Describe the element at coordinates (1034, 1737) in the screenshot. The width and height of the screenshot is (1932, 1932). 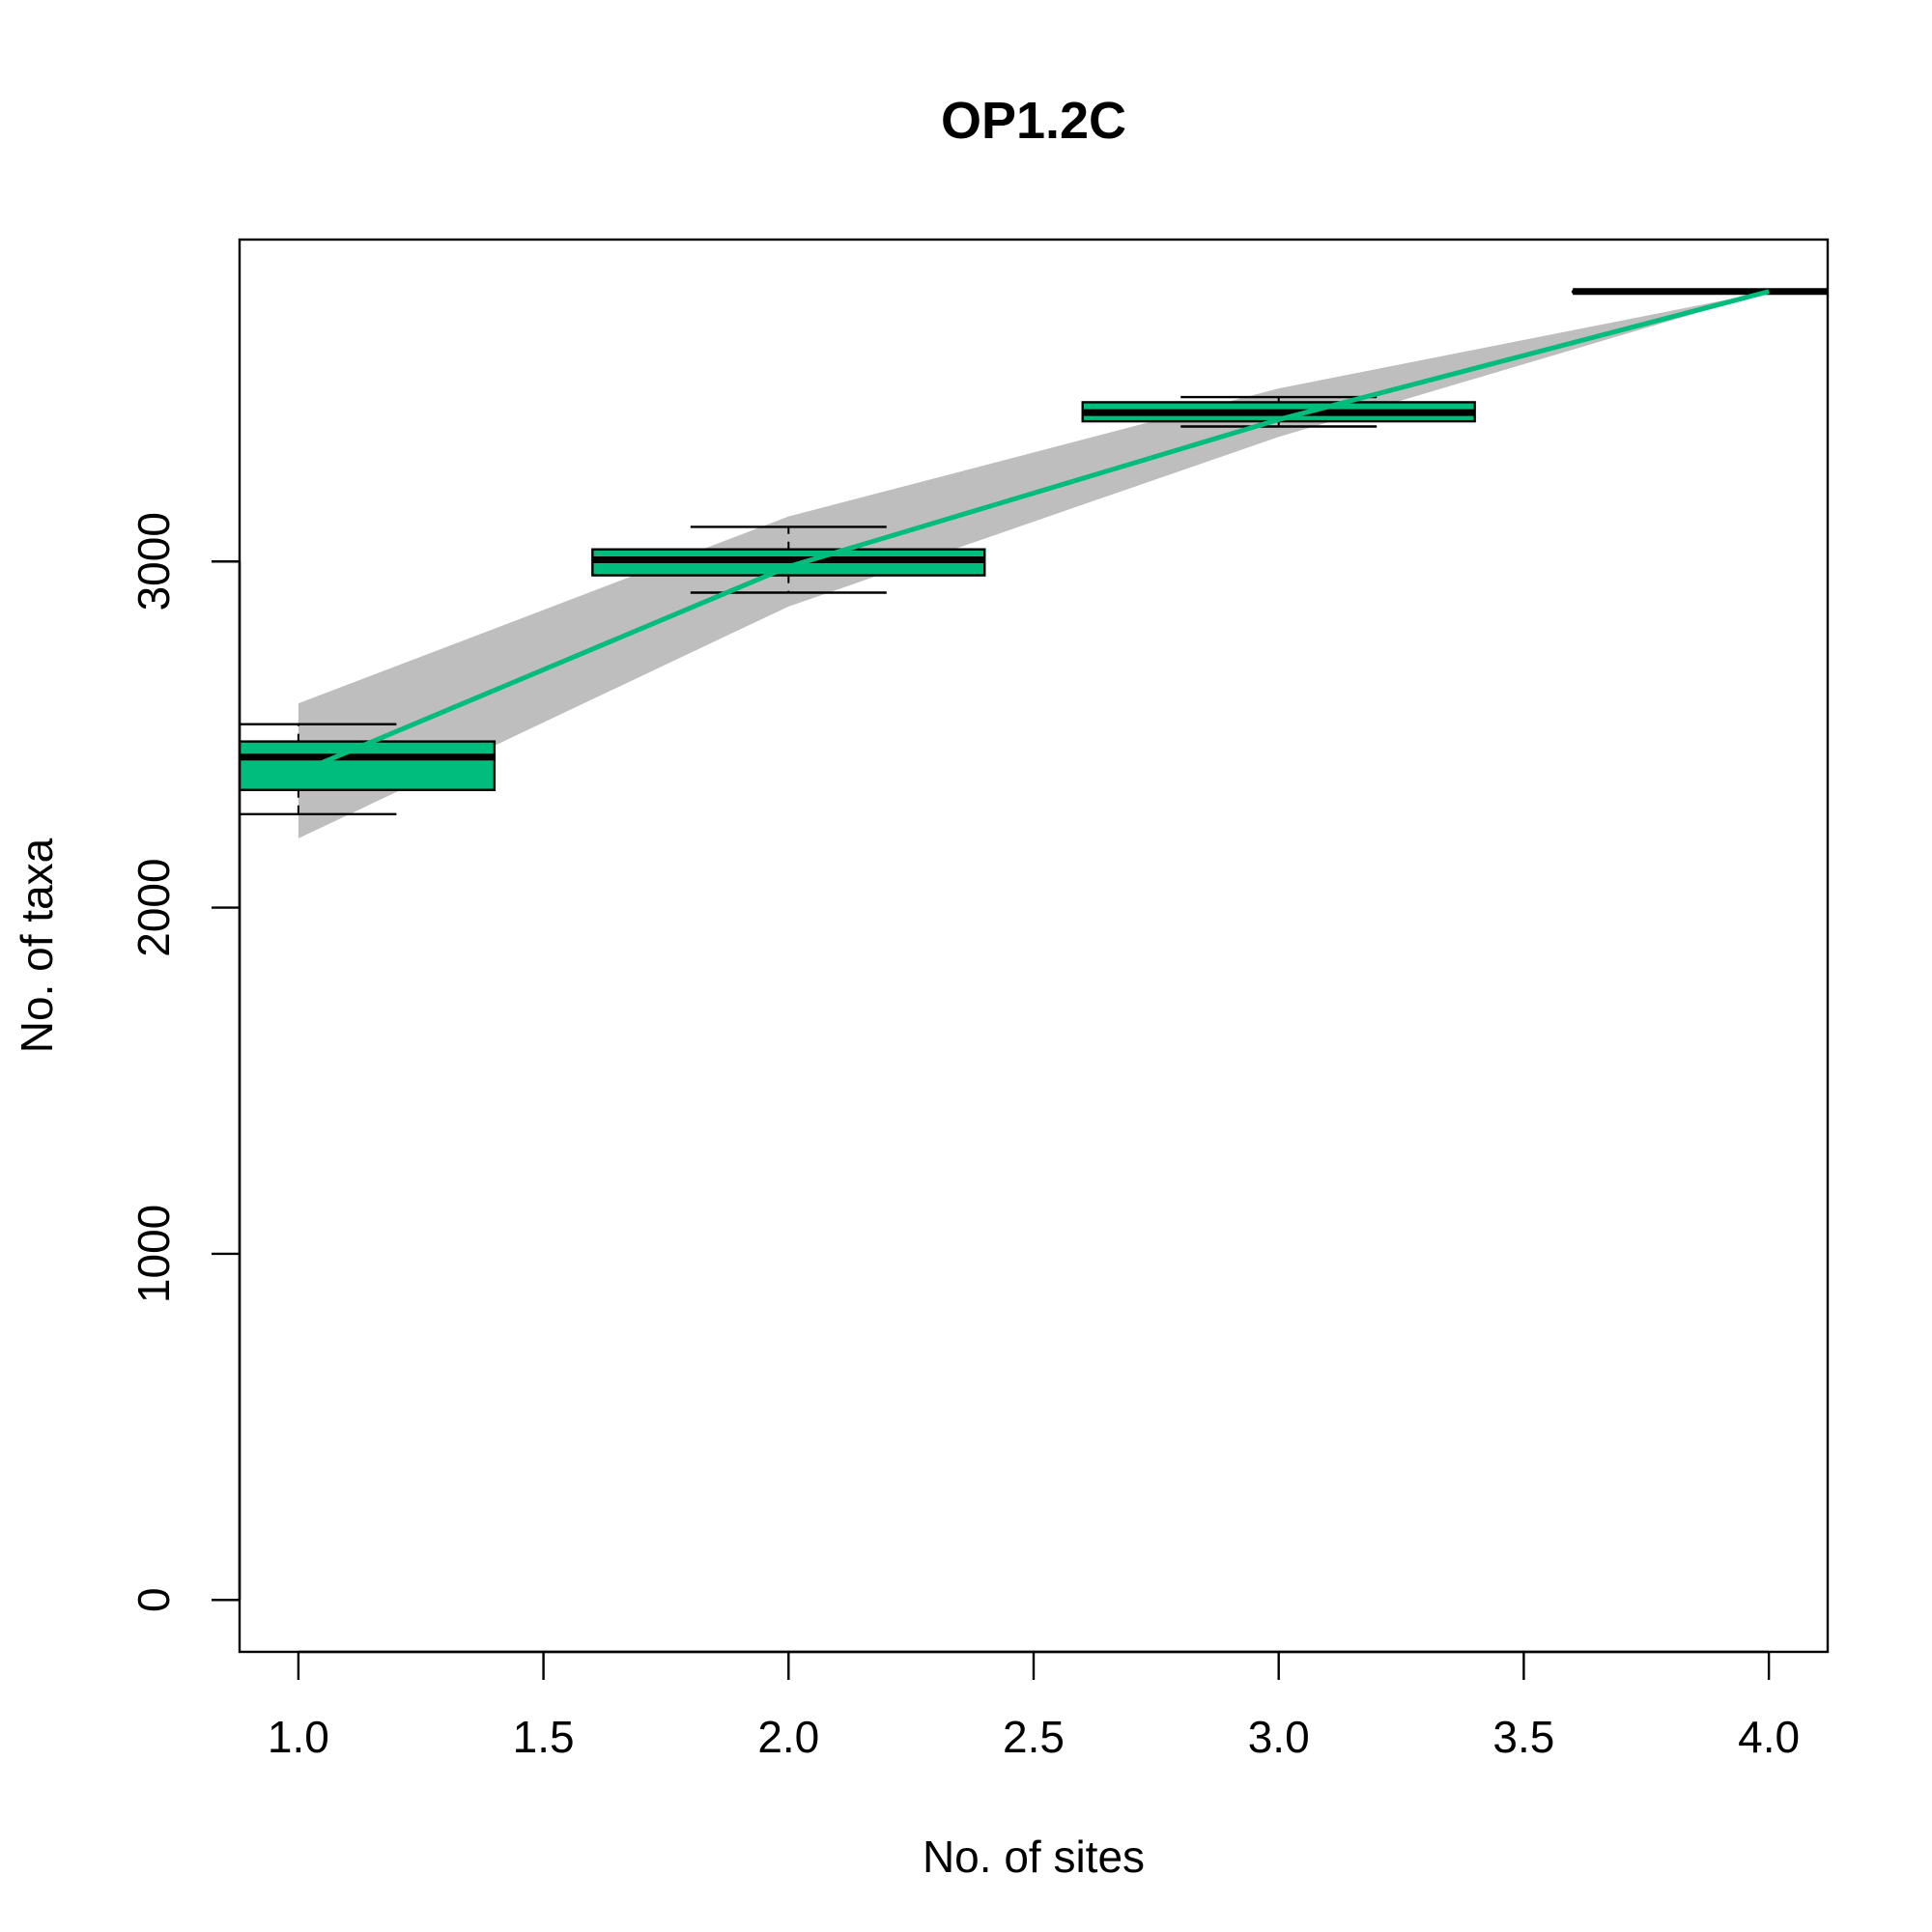
I see `x-tick-label: 2.5` at that location.